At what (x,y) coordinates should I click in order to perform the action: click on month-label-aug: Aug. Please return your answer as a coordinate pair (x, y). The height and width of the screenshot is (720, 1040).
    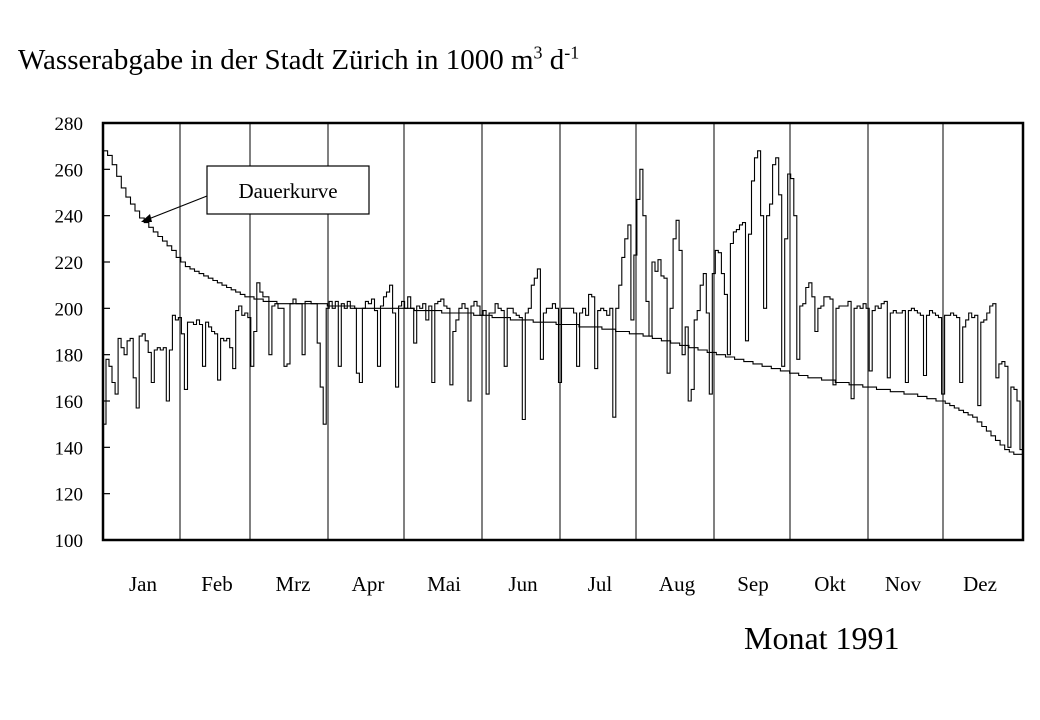
    Looking at the image, I should click on (677, 584).